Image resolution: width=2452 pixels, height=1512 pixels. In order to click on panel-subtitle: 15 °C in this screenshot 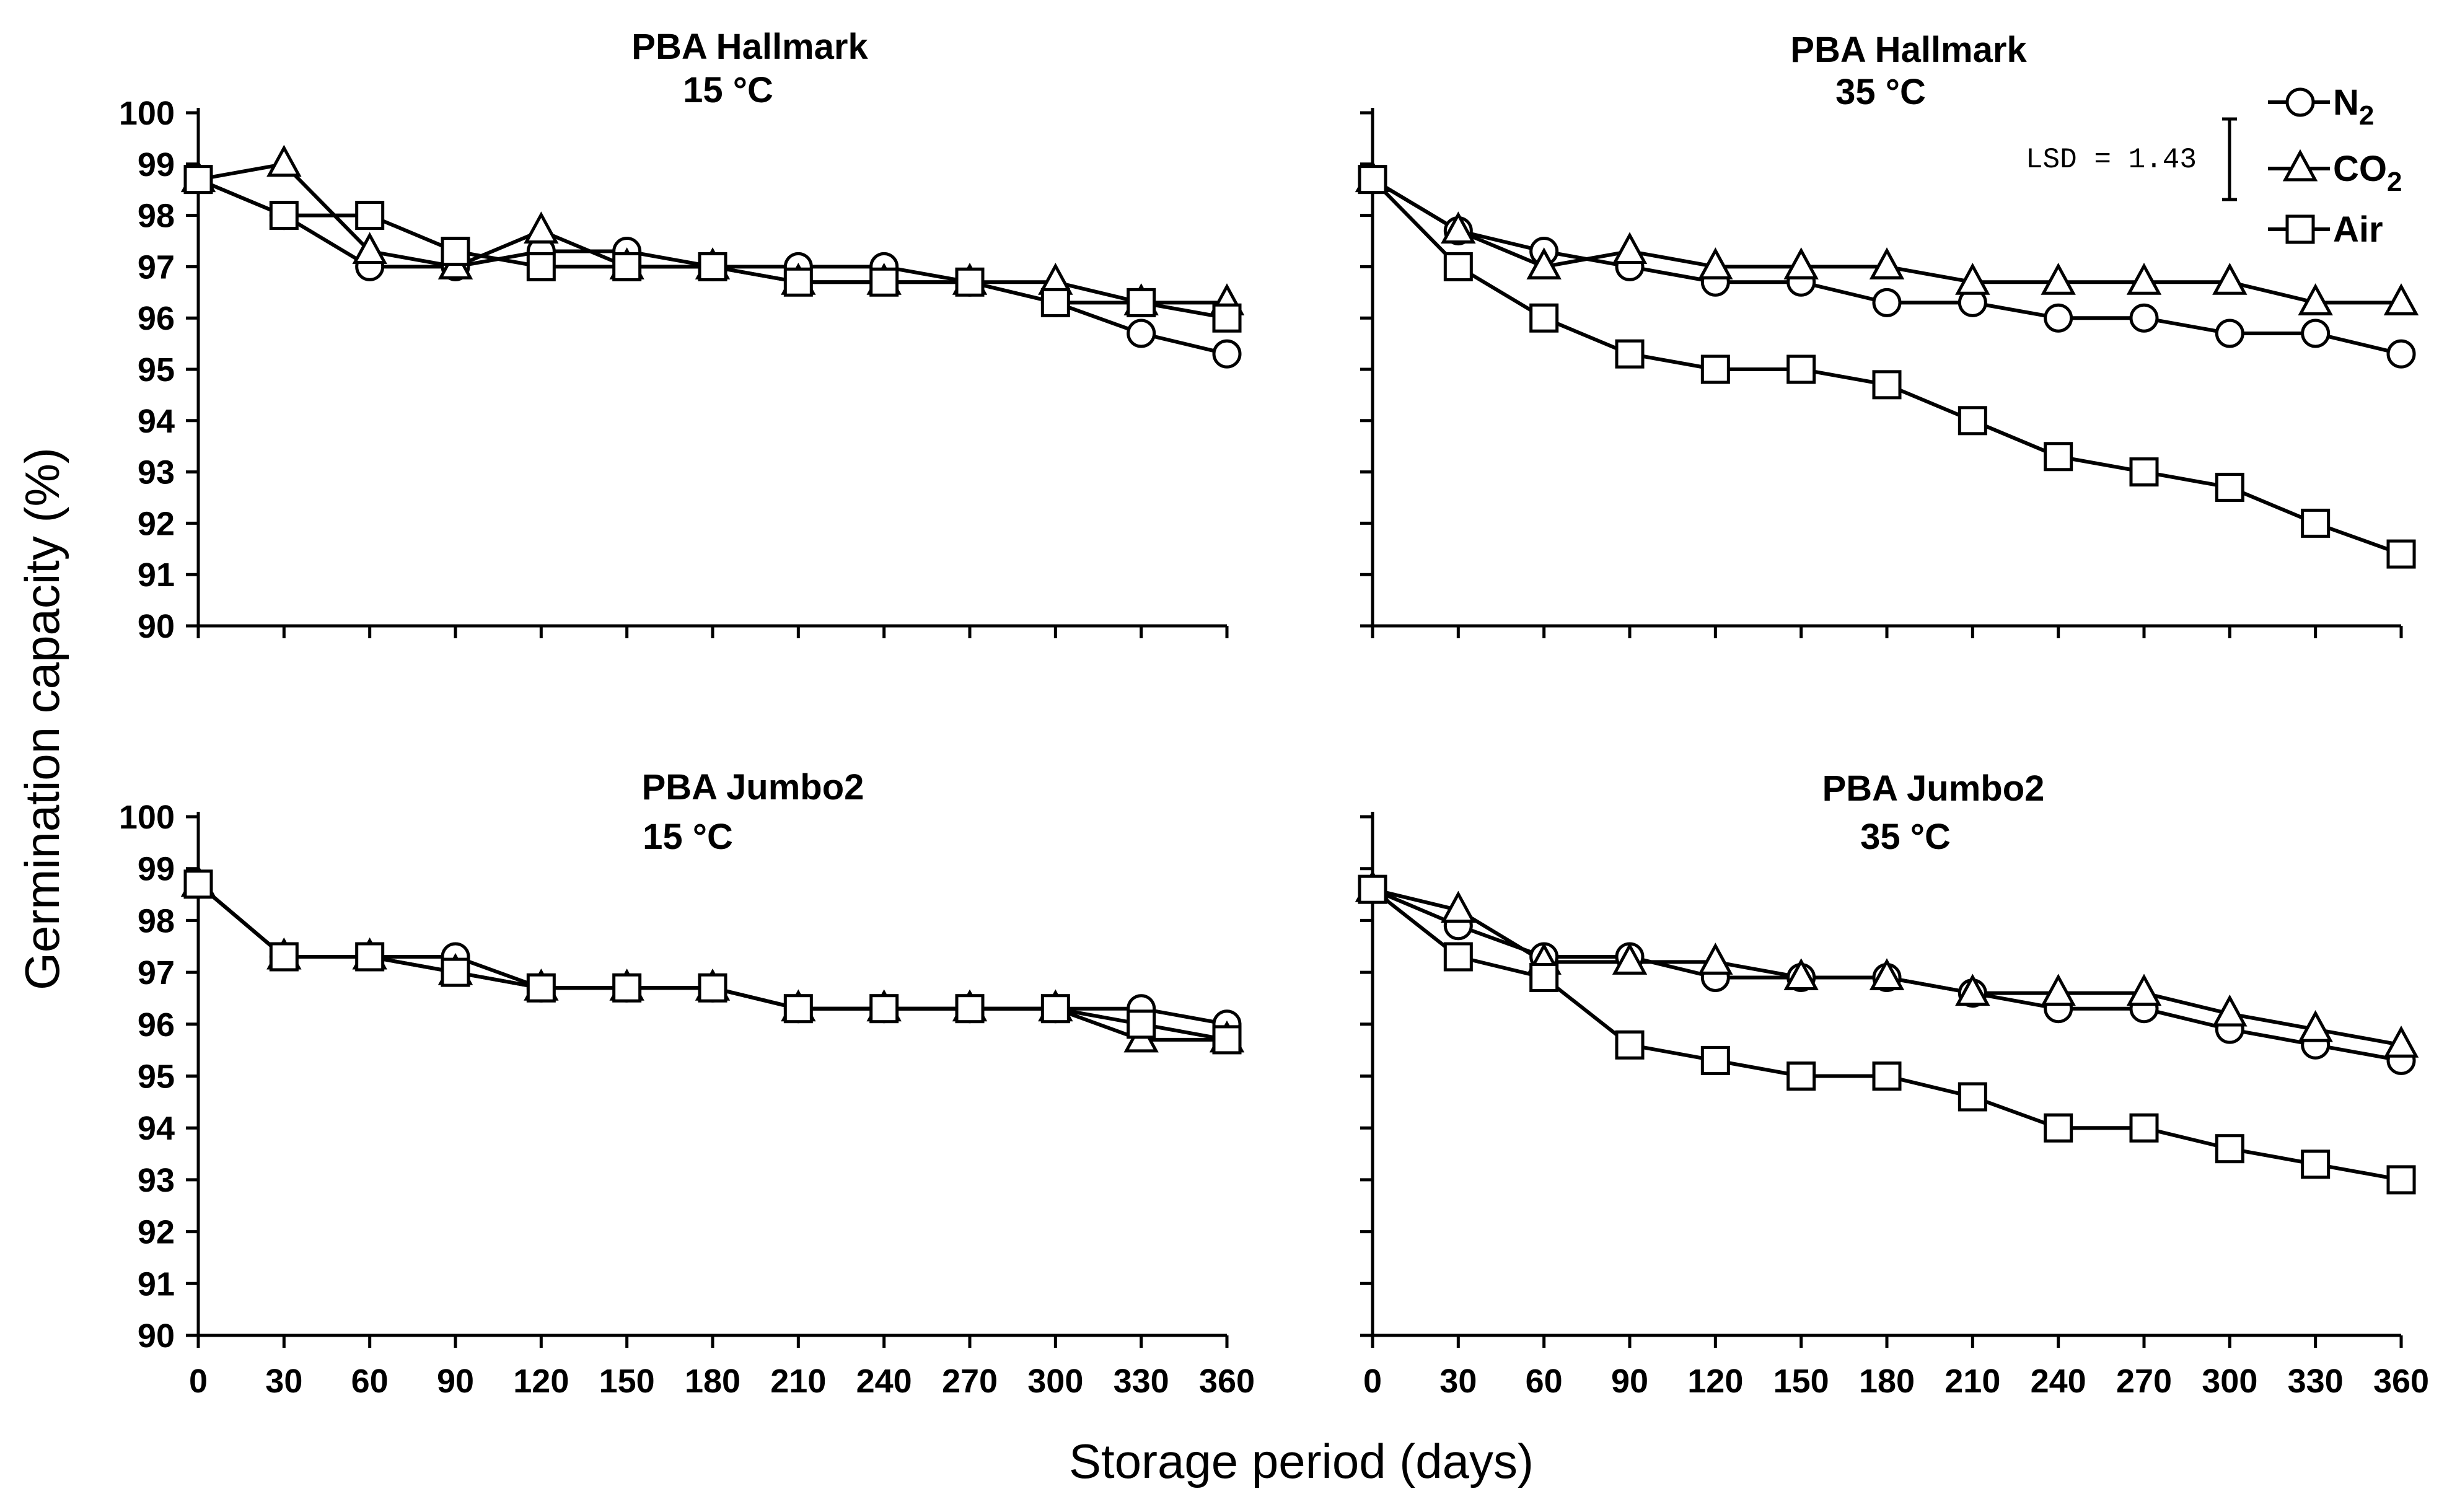, I will do `click(688, 837)`.